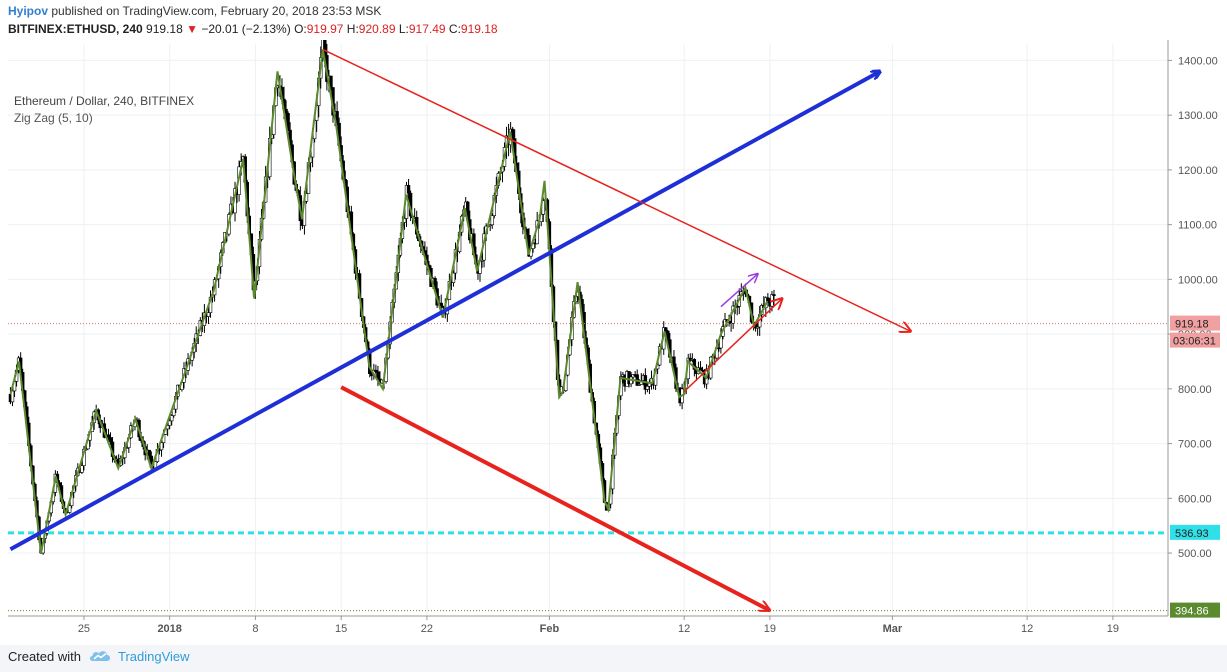  Describe the element at coordinates (555, 499) in the screenshot. I see `trendline-red-lower-channel` at that location.